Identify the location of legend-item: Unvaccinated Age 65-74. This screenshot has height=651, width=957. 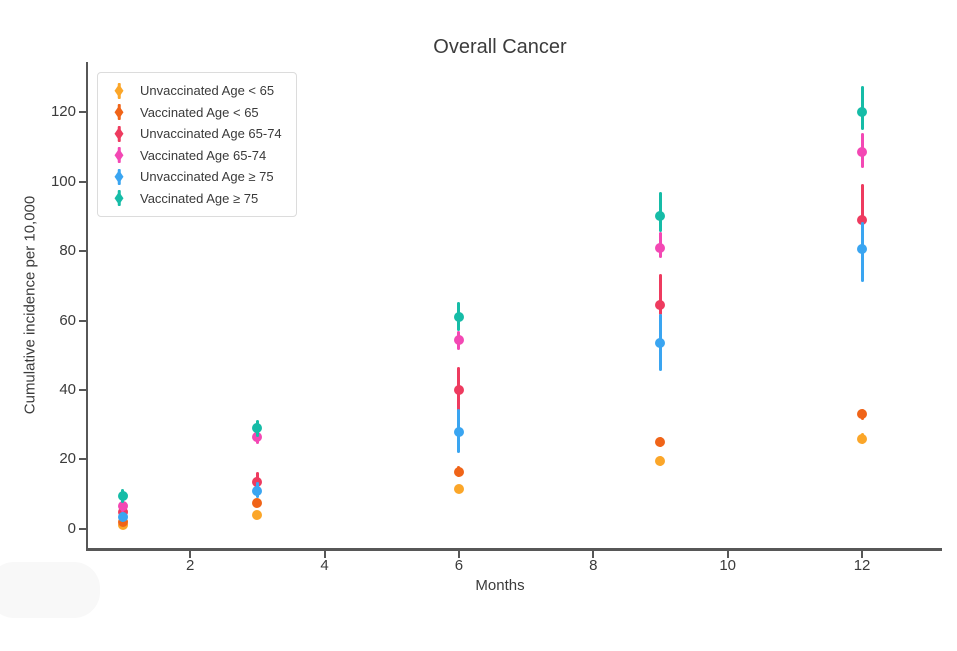
(194, 134).